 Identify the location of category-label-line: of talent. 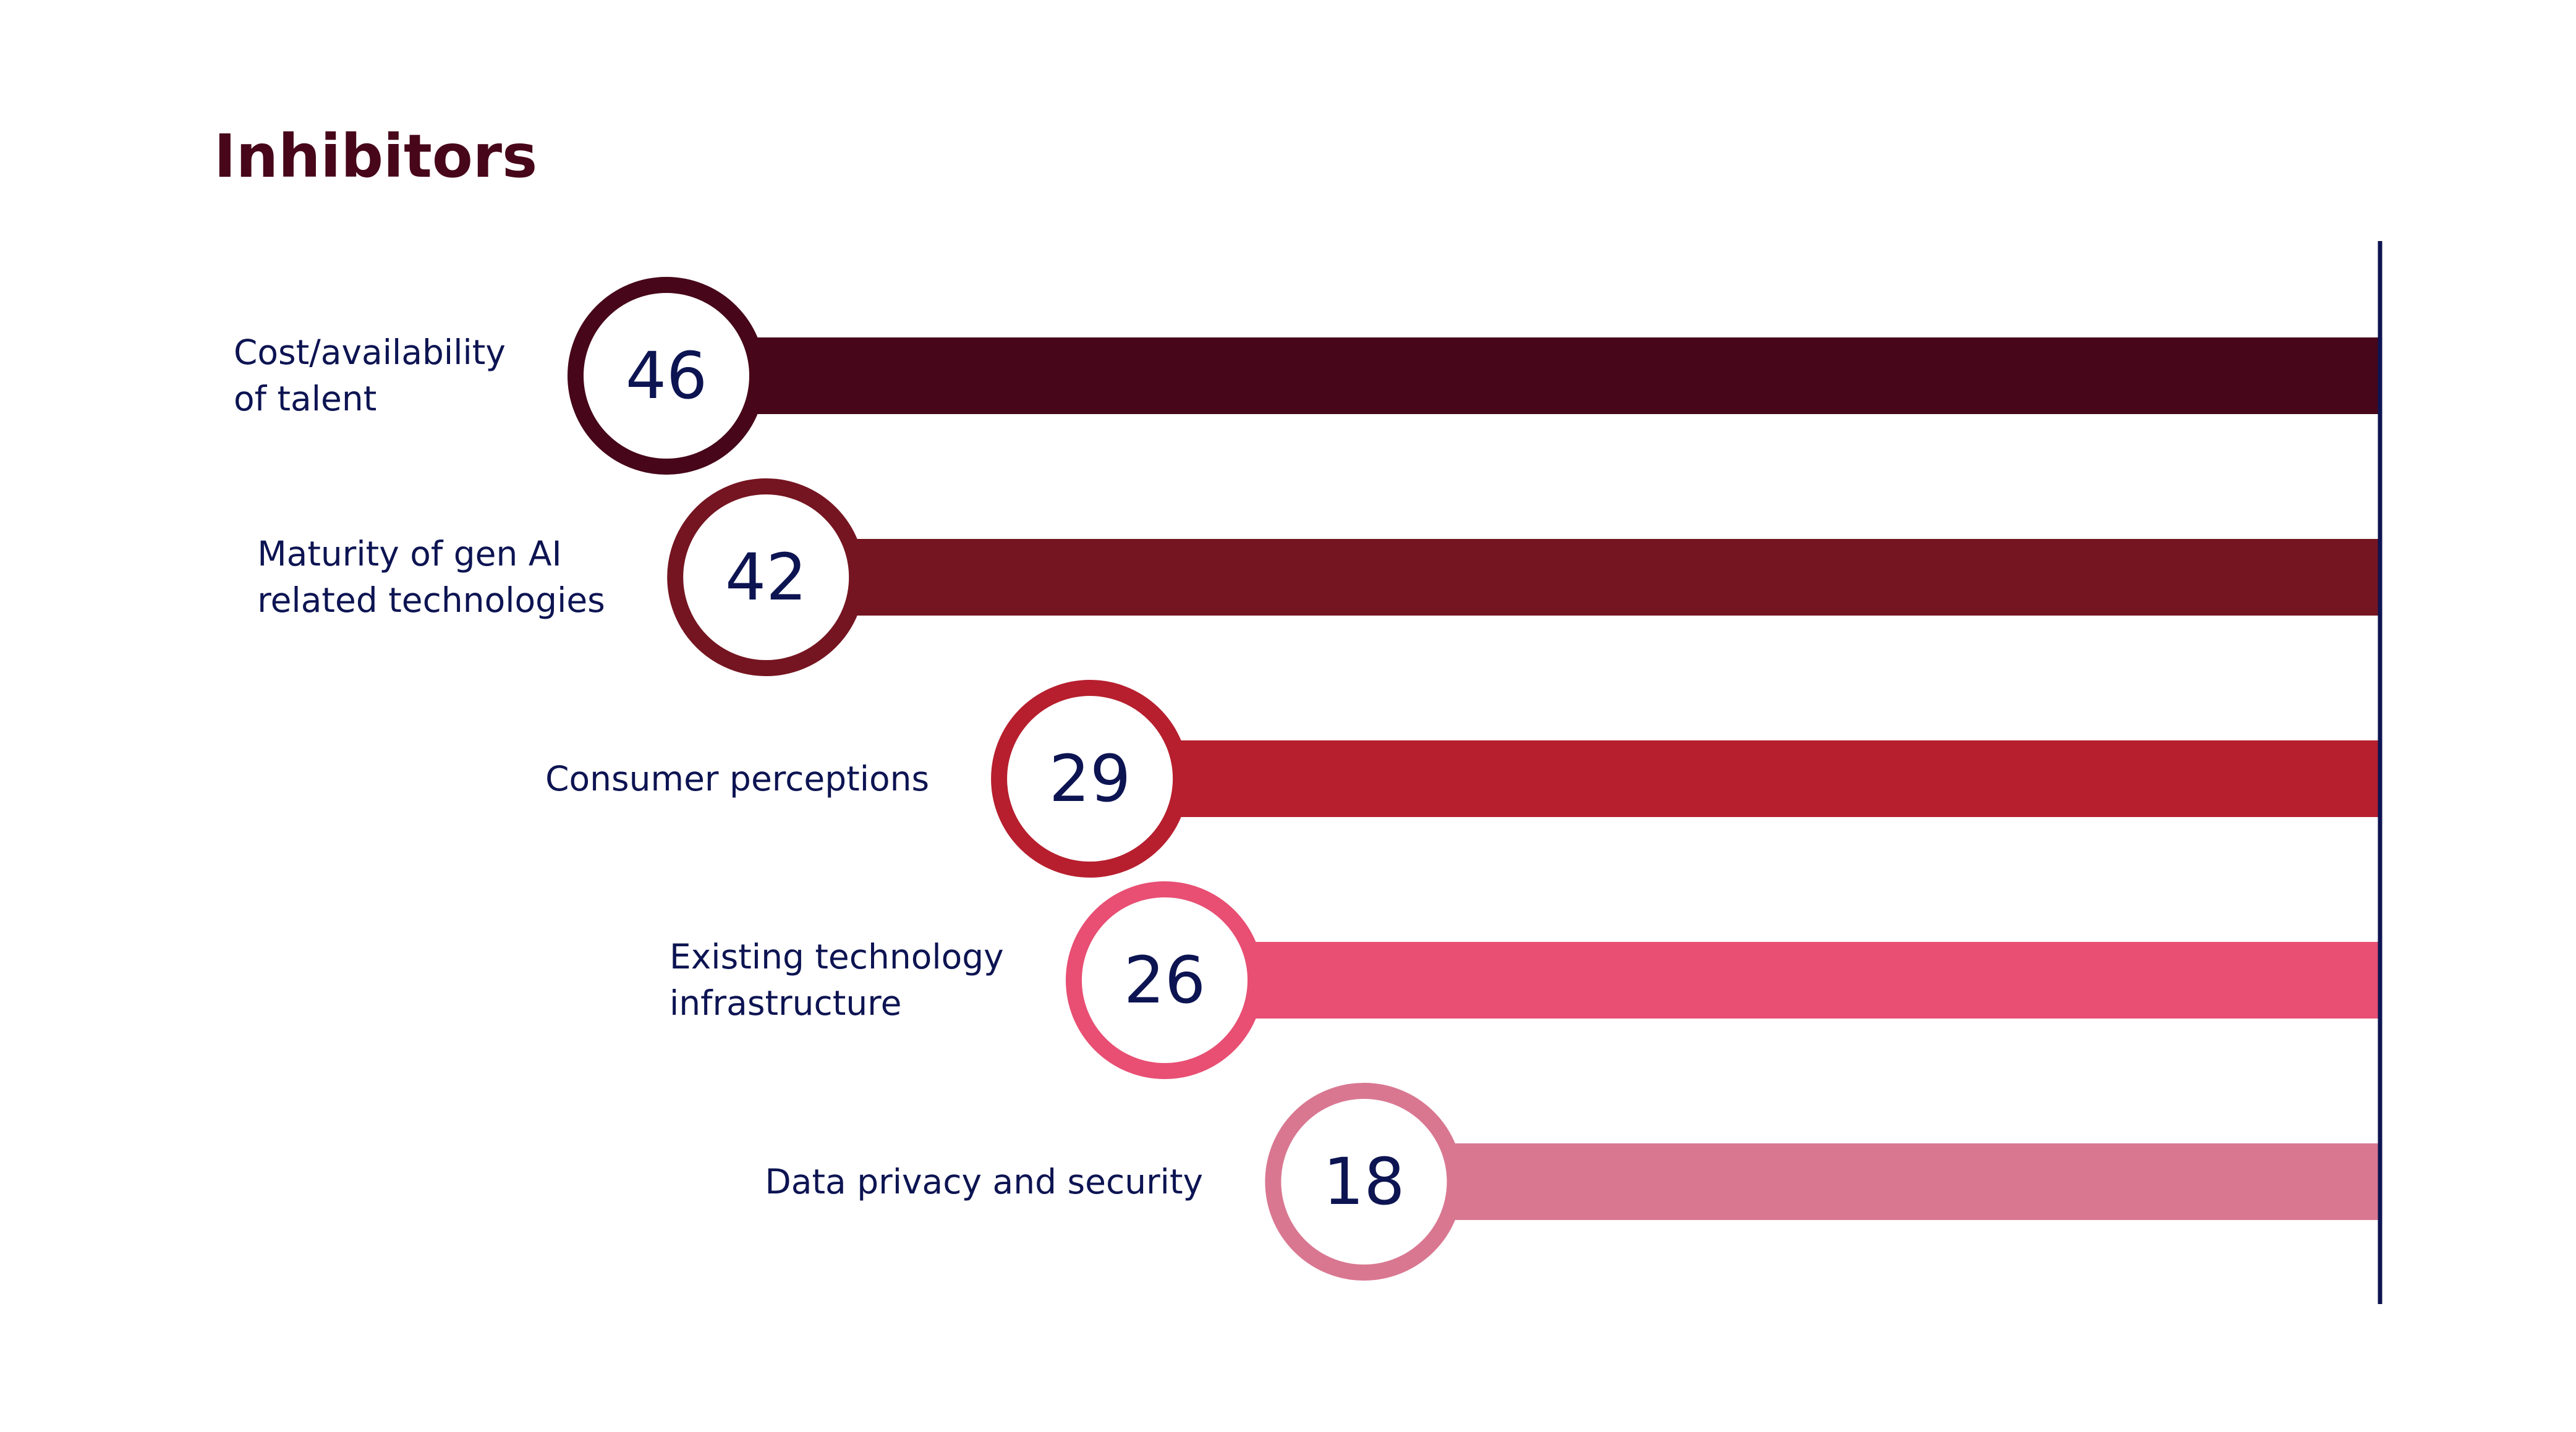
(305, 398).